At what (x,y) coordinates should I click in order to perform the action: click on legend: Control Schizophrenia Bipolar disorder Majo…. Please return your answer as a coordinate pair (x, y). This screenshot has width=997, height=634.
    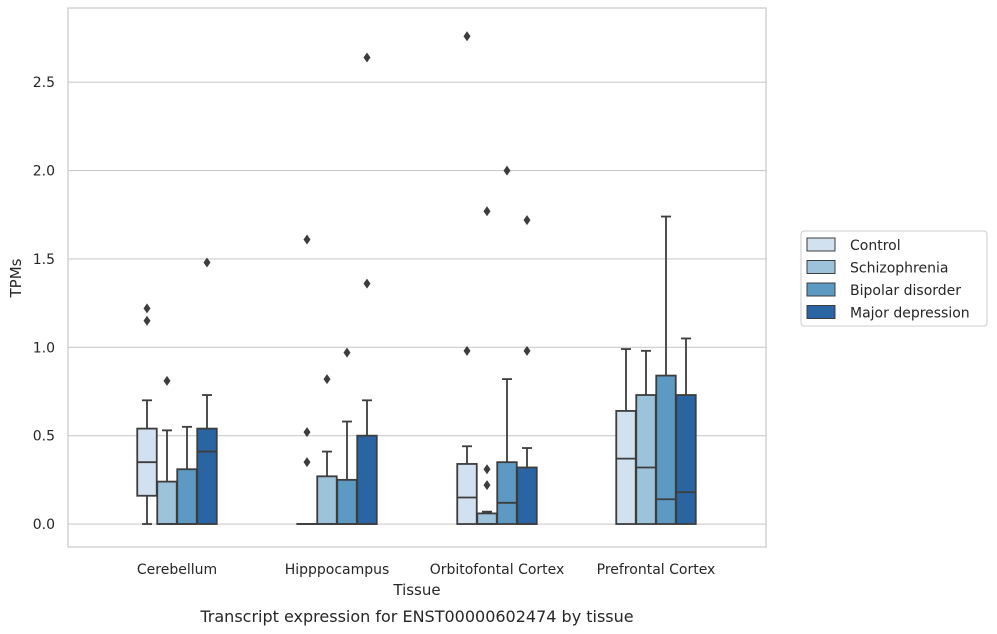
    Looking at the image, I should click on (894, 278).